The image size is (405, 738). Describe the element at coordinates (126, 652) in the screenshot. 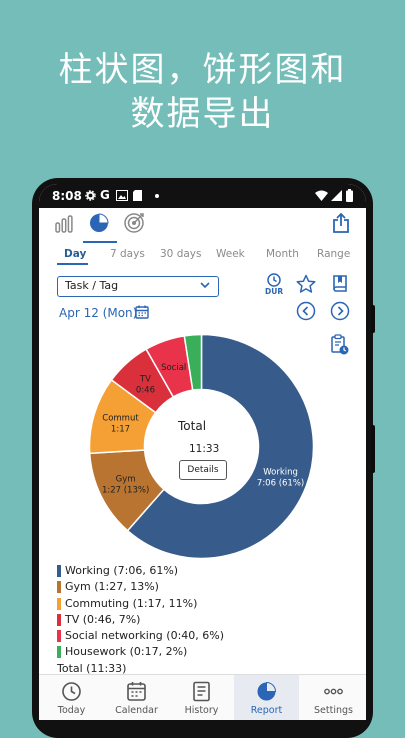

I see `legend-label: Housework (0:17, 2%)` at that location.